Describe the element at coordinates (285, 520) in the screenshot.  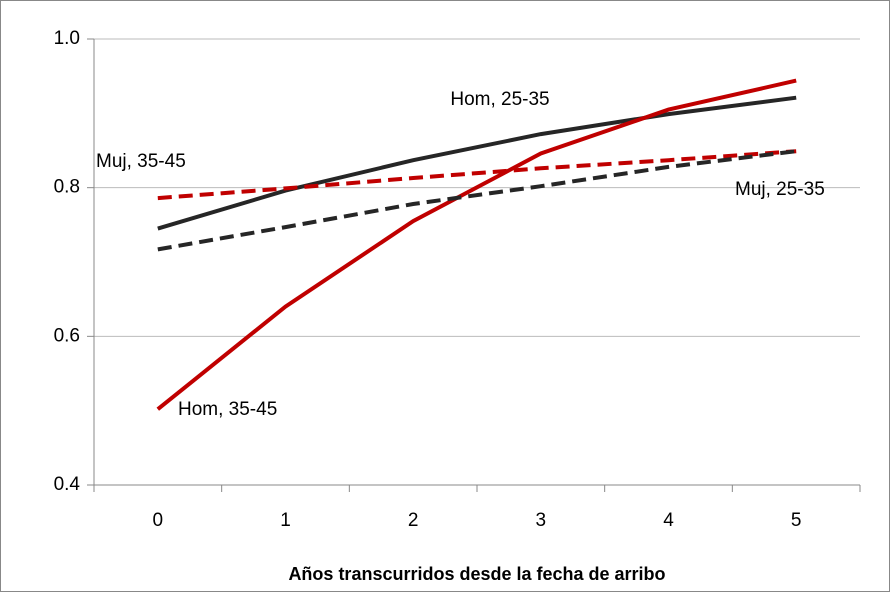
I see `x-tick-label: 1` at that location.